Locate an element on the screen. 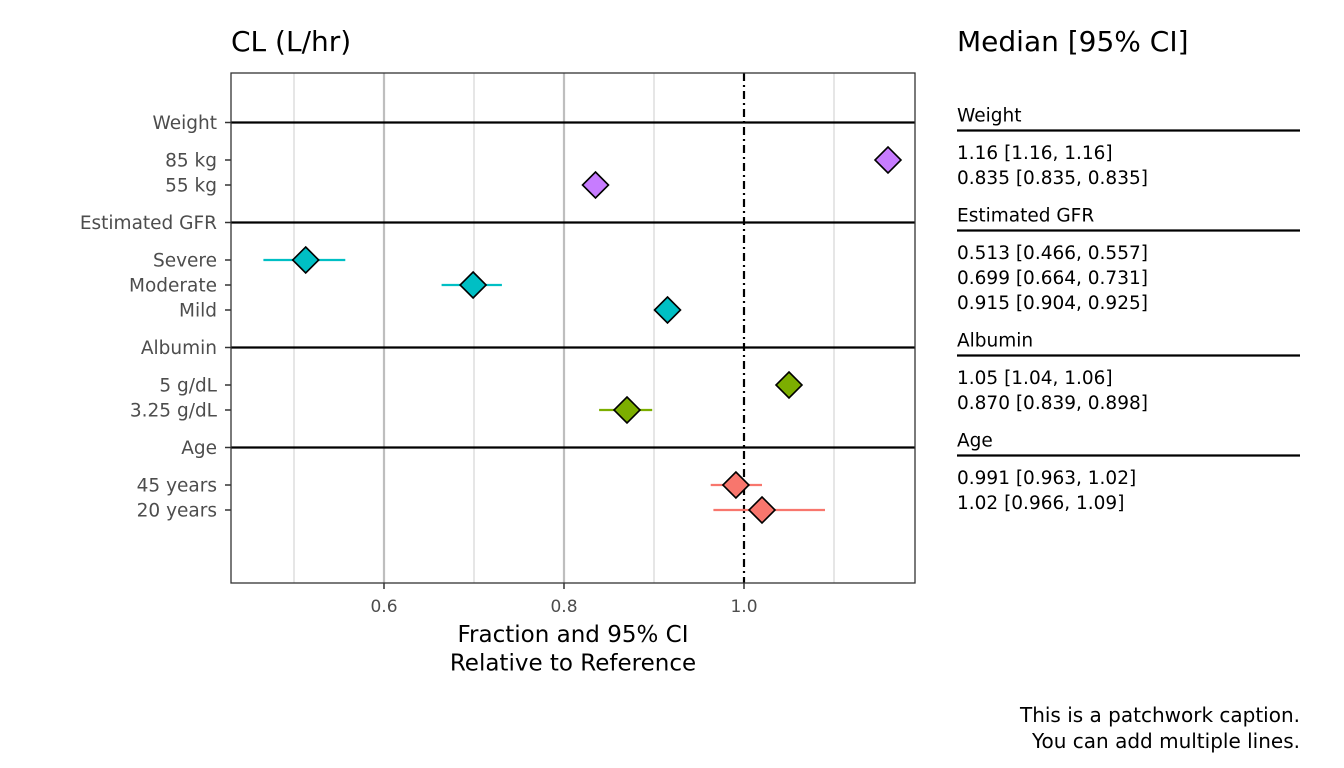  table-row-value: 0.513 [0.466, 0.557] is located at coordinates (1052, 253).